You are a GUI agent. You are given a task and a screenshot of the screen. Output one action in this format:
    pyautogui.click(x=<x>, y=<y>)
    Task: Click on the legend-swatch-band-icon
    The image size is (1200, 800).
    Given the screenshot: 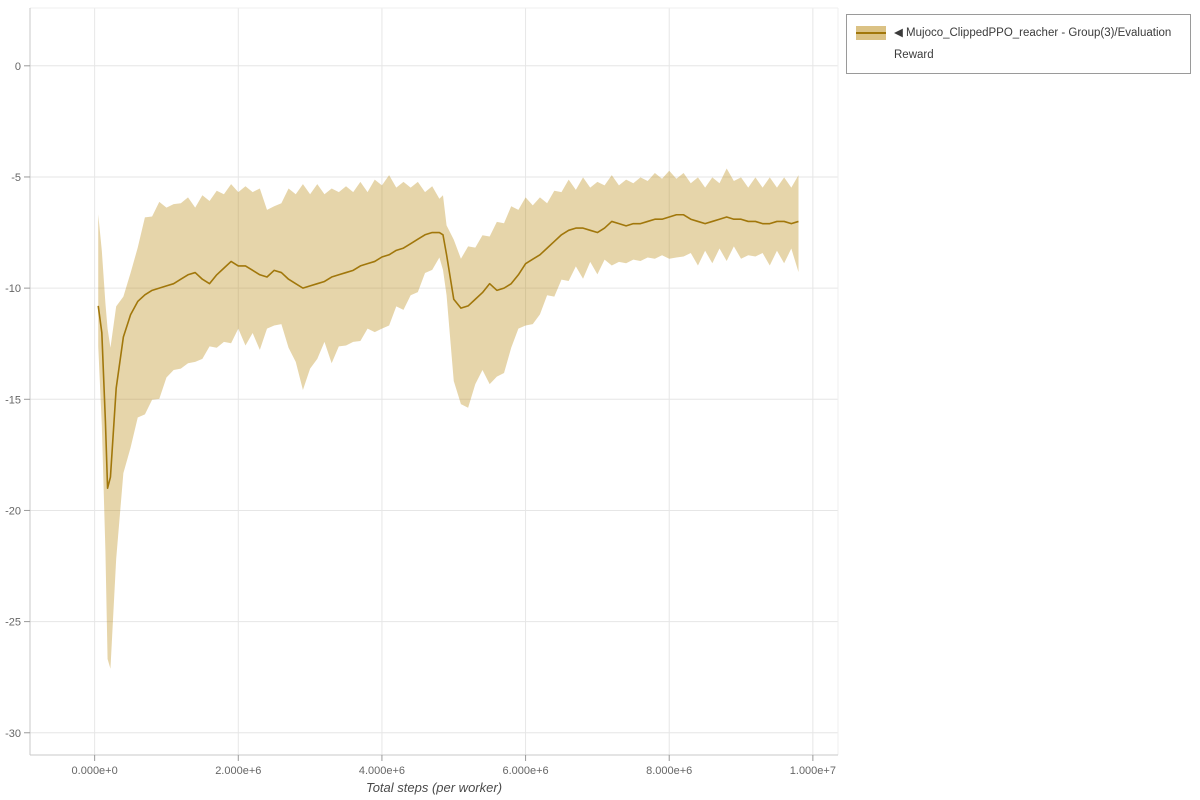 What is the action you would take?
    pyautogui.click(x=871, y=33)
    